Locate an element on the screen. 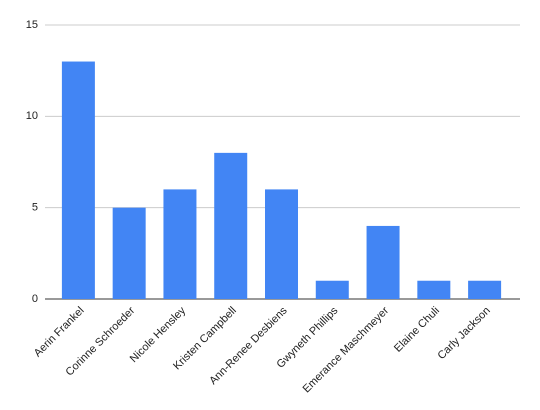  x-tick-label: Carly Jackson is located at coordinates (463, 333).